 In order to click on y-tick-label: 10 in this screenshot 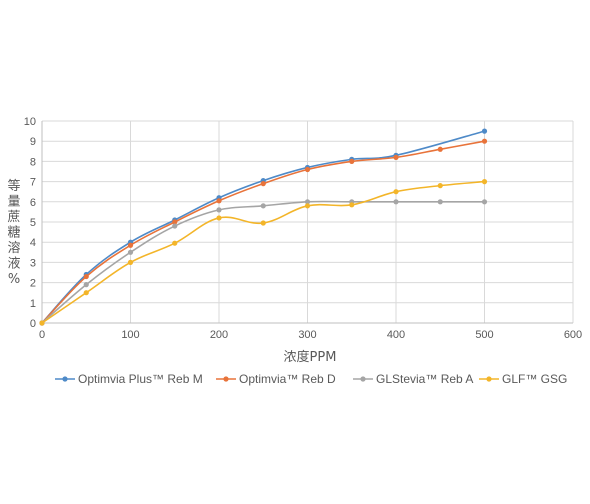, I will do `click(30, 122)`.